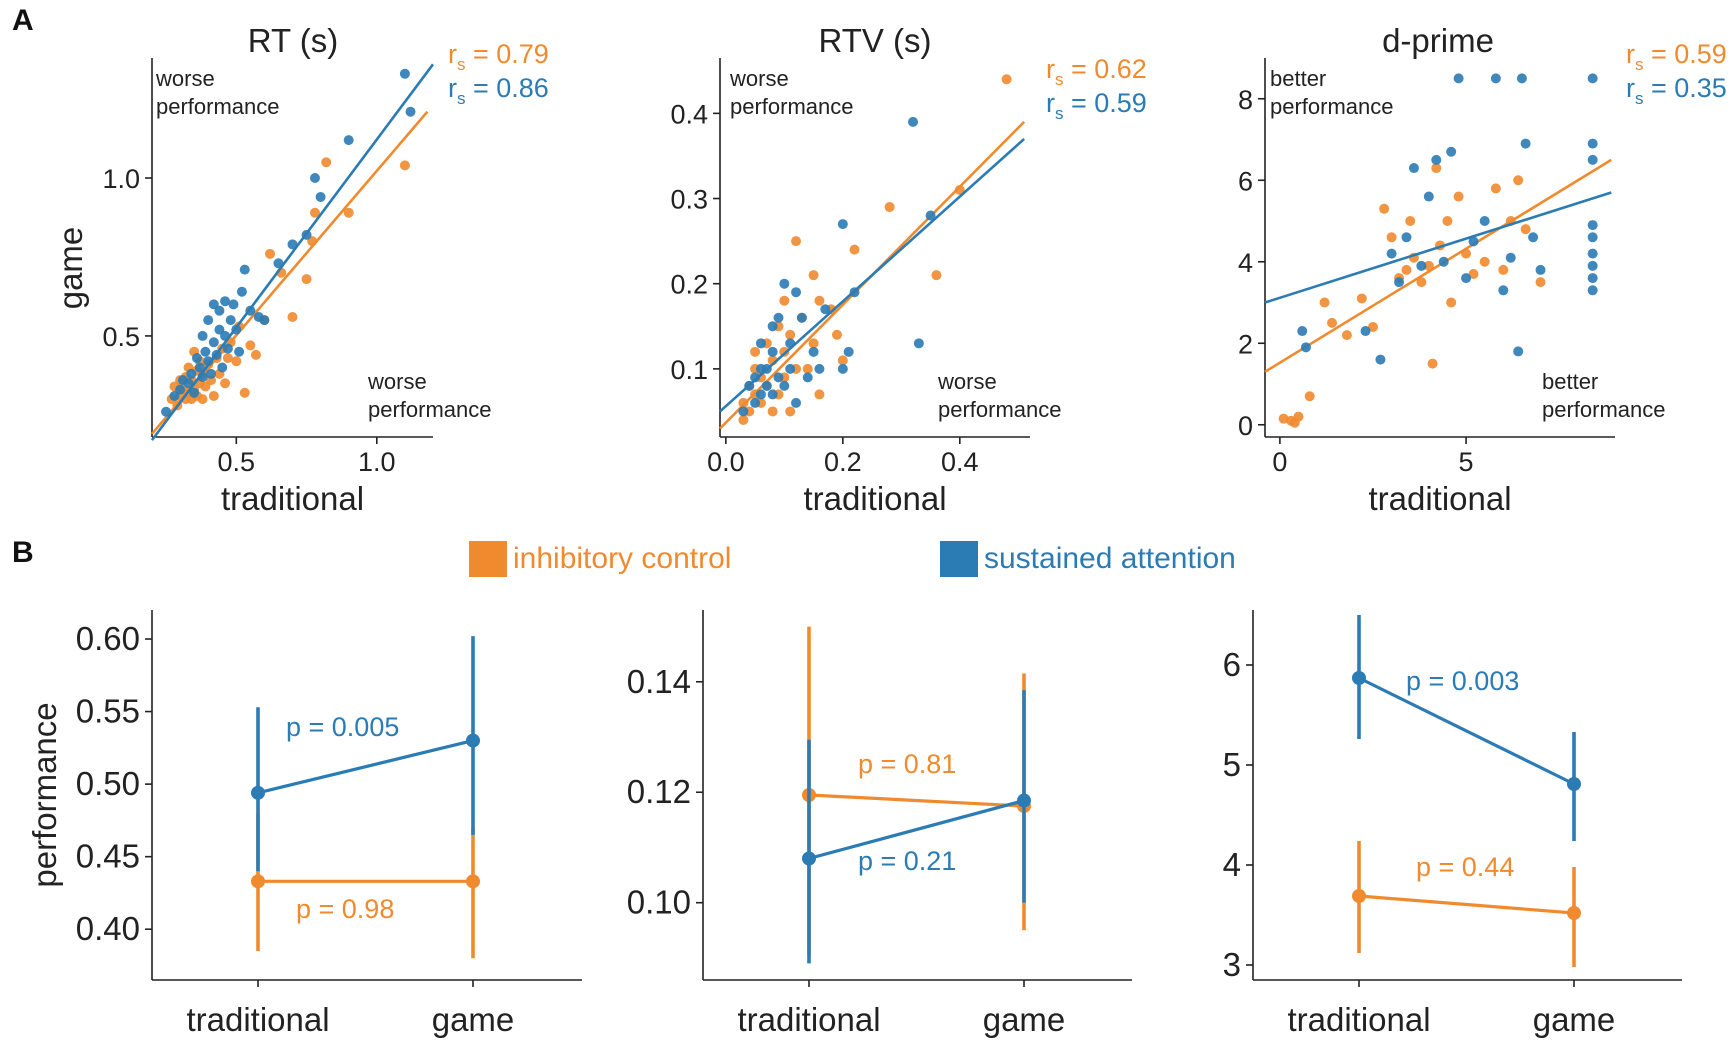 The height and width of the screenshot is (1048, 1736). I want to click on performance-chart-3-ytick-label: 6, so click(1232, 664).